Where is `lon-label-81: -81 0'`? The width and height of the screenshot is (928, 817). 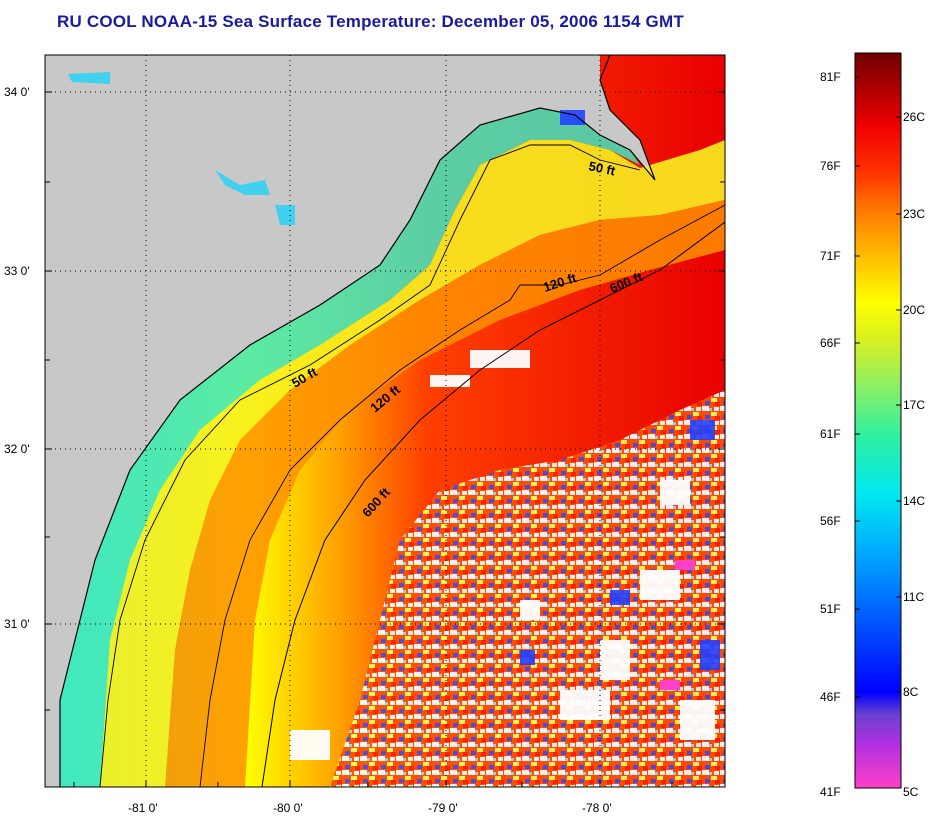 lon-label-81: -81 0' is located at coordinates (143, 808).